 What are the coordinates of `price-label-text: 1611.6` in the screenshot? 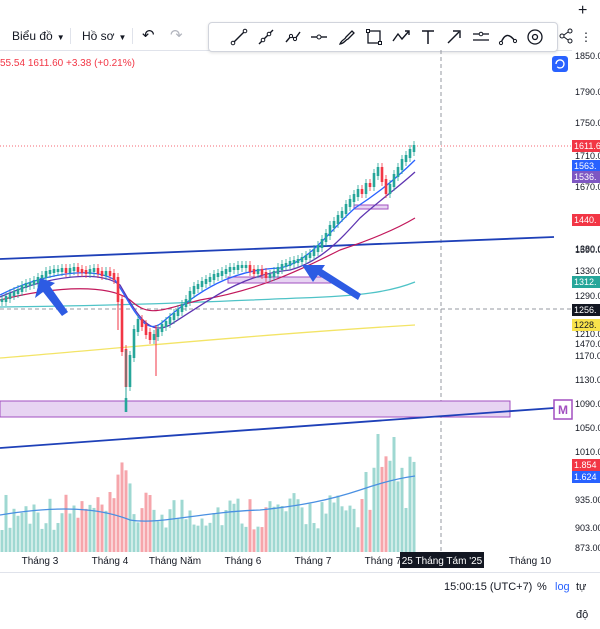 It's located at (587, 146).